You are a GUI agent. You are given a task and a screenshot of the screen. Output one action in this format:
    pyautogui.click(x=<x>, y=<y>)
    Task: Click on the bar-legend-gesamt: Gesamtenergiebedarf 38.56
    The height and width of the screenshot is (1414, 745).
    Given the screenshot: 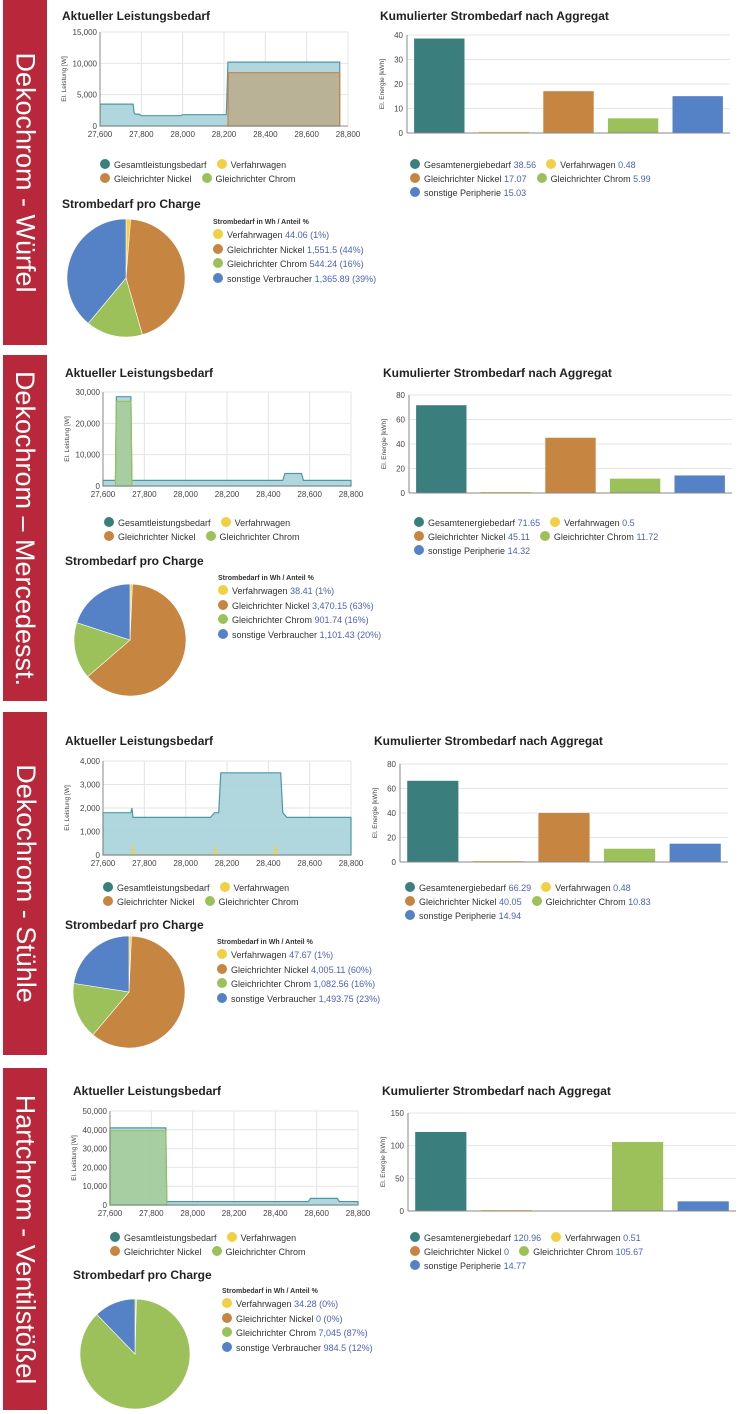 What is the action you would take?
    pyautogui.click(x=473, y=165)
    